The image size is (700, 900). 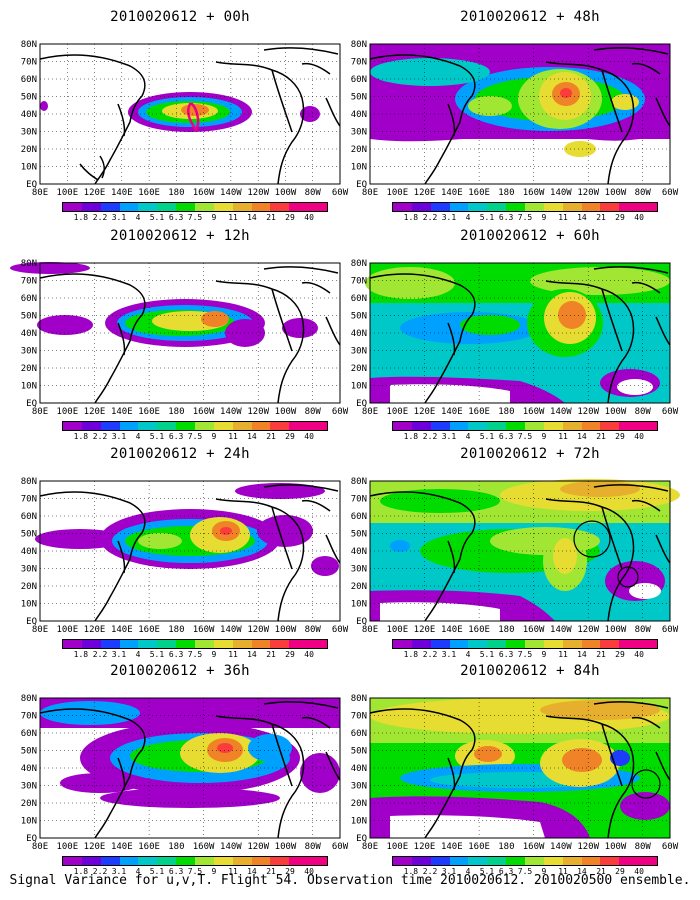 What do you see at coordinates (214, 436) in the screenshot?
I see `colorbar-level: 9` at bounding box center [214, 436].